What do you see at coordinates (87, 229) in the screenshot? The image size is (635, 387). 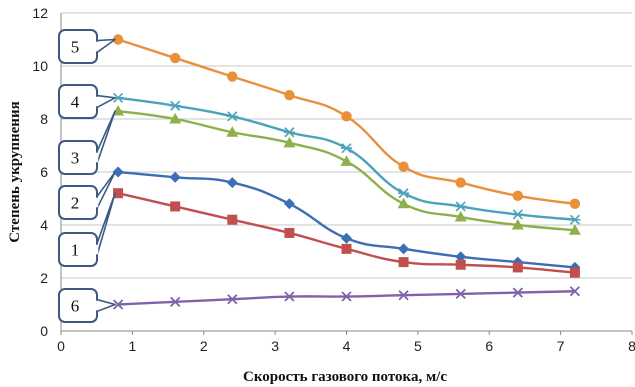 I see `callout-1: 1` at bounding box center [87, 229].